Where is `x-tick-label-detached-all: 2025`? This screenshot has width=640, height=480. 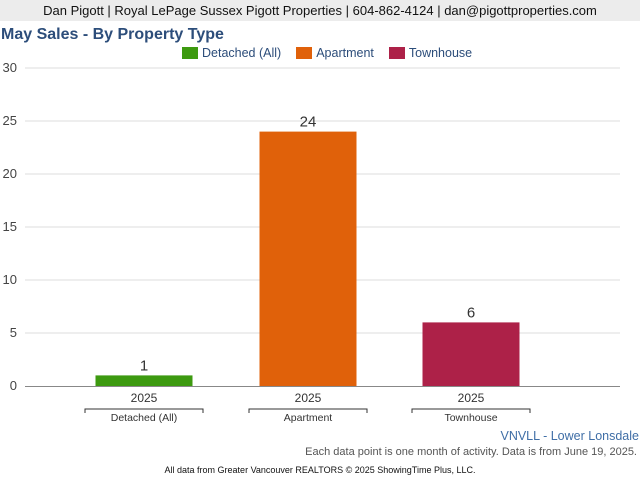 x-tick-label-detached-all: 2025 is located at coordinates (144, 398).